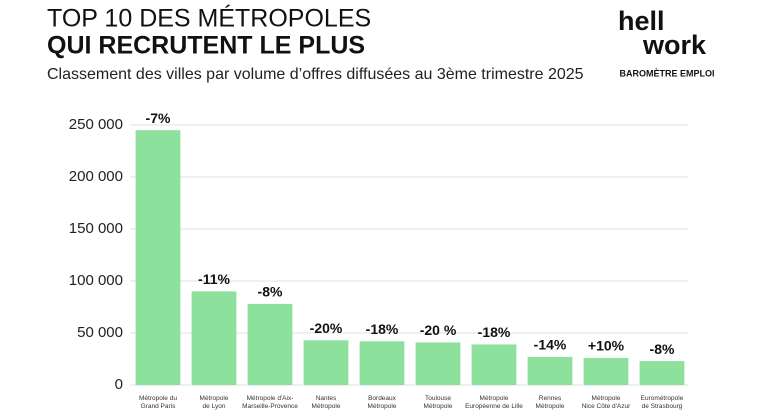 Image resolution: width=768 pixels, height=416 pixels. I want to click on x-tick-label: Bordeaux Métropole, so click(382, 402).